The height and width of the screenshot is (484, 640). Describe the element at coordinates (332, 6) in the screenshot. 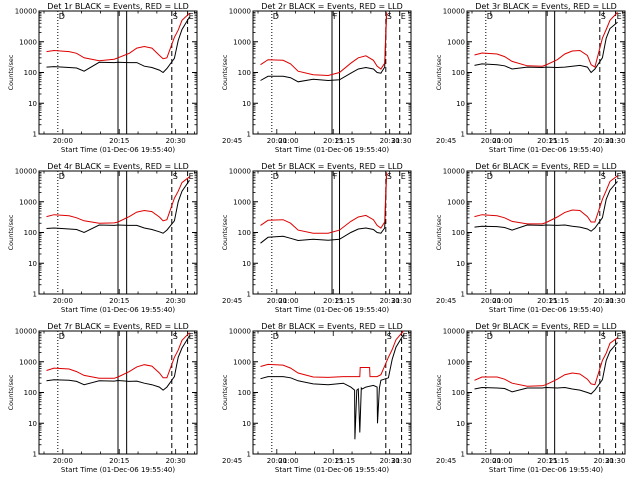

I see `plot-title: Det 2r BLACK = Events, RED = LLD` at that location.